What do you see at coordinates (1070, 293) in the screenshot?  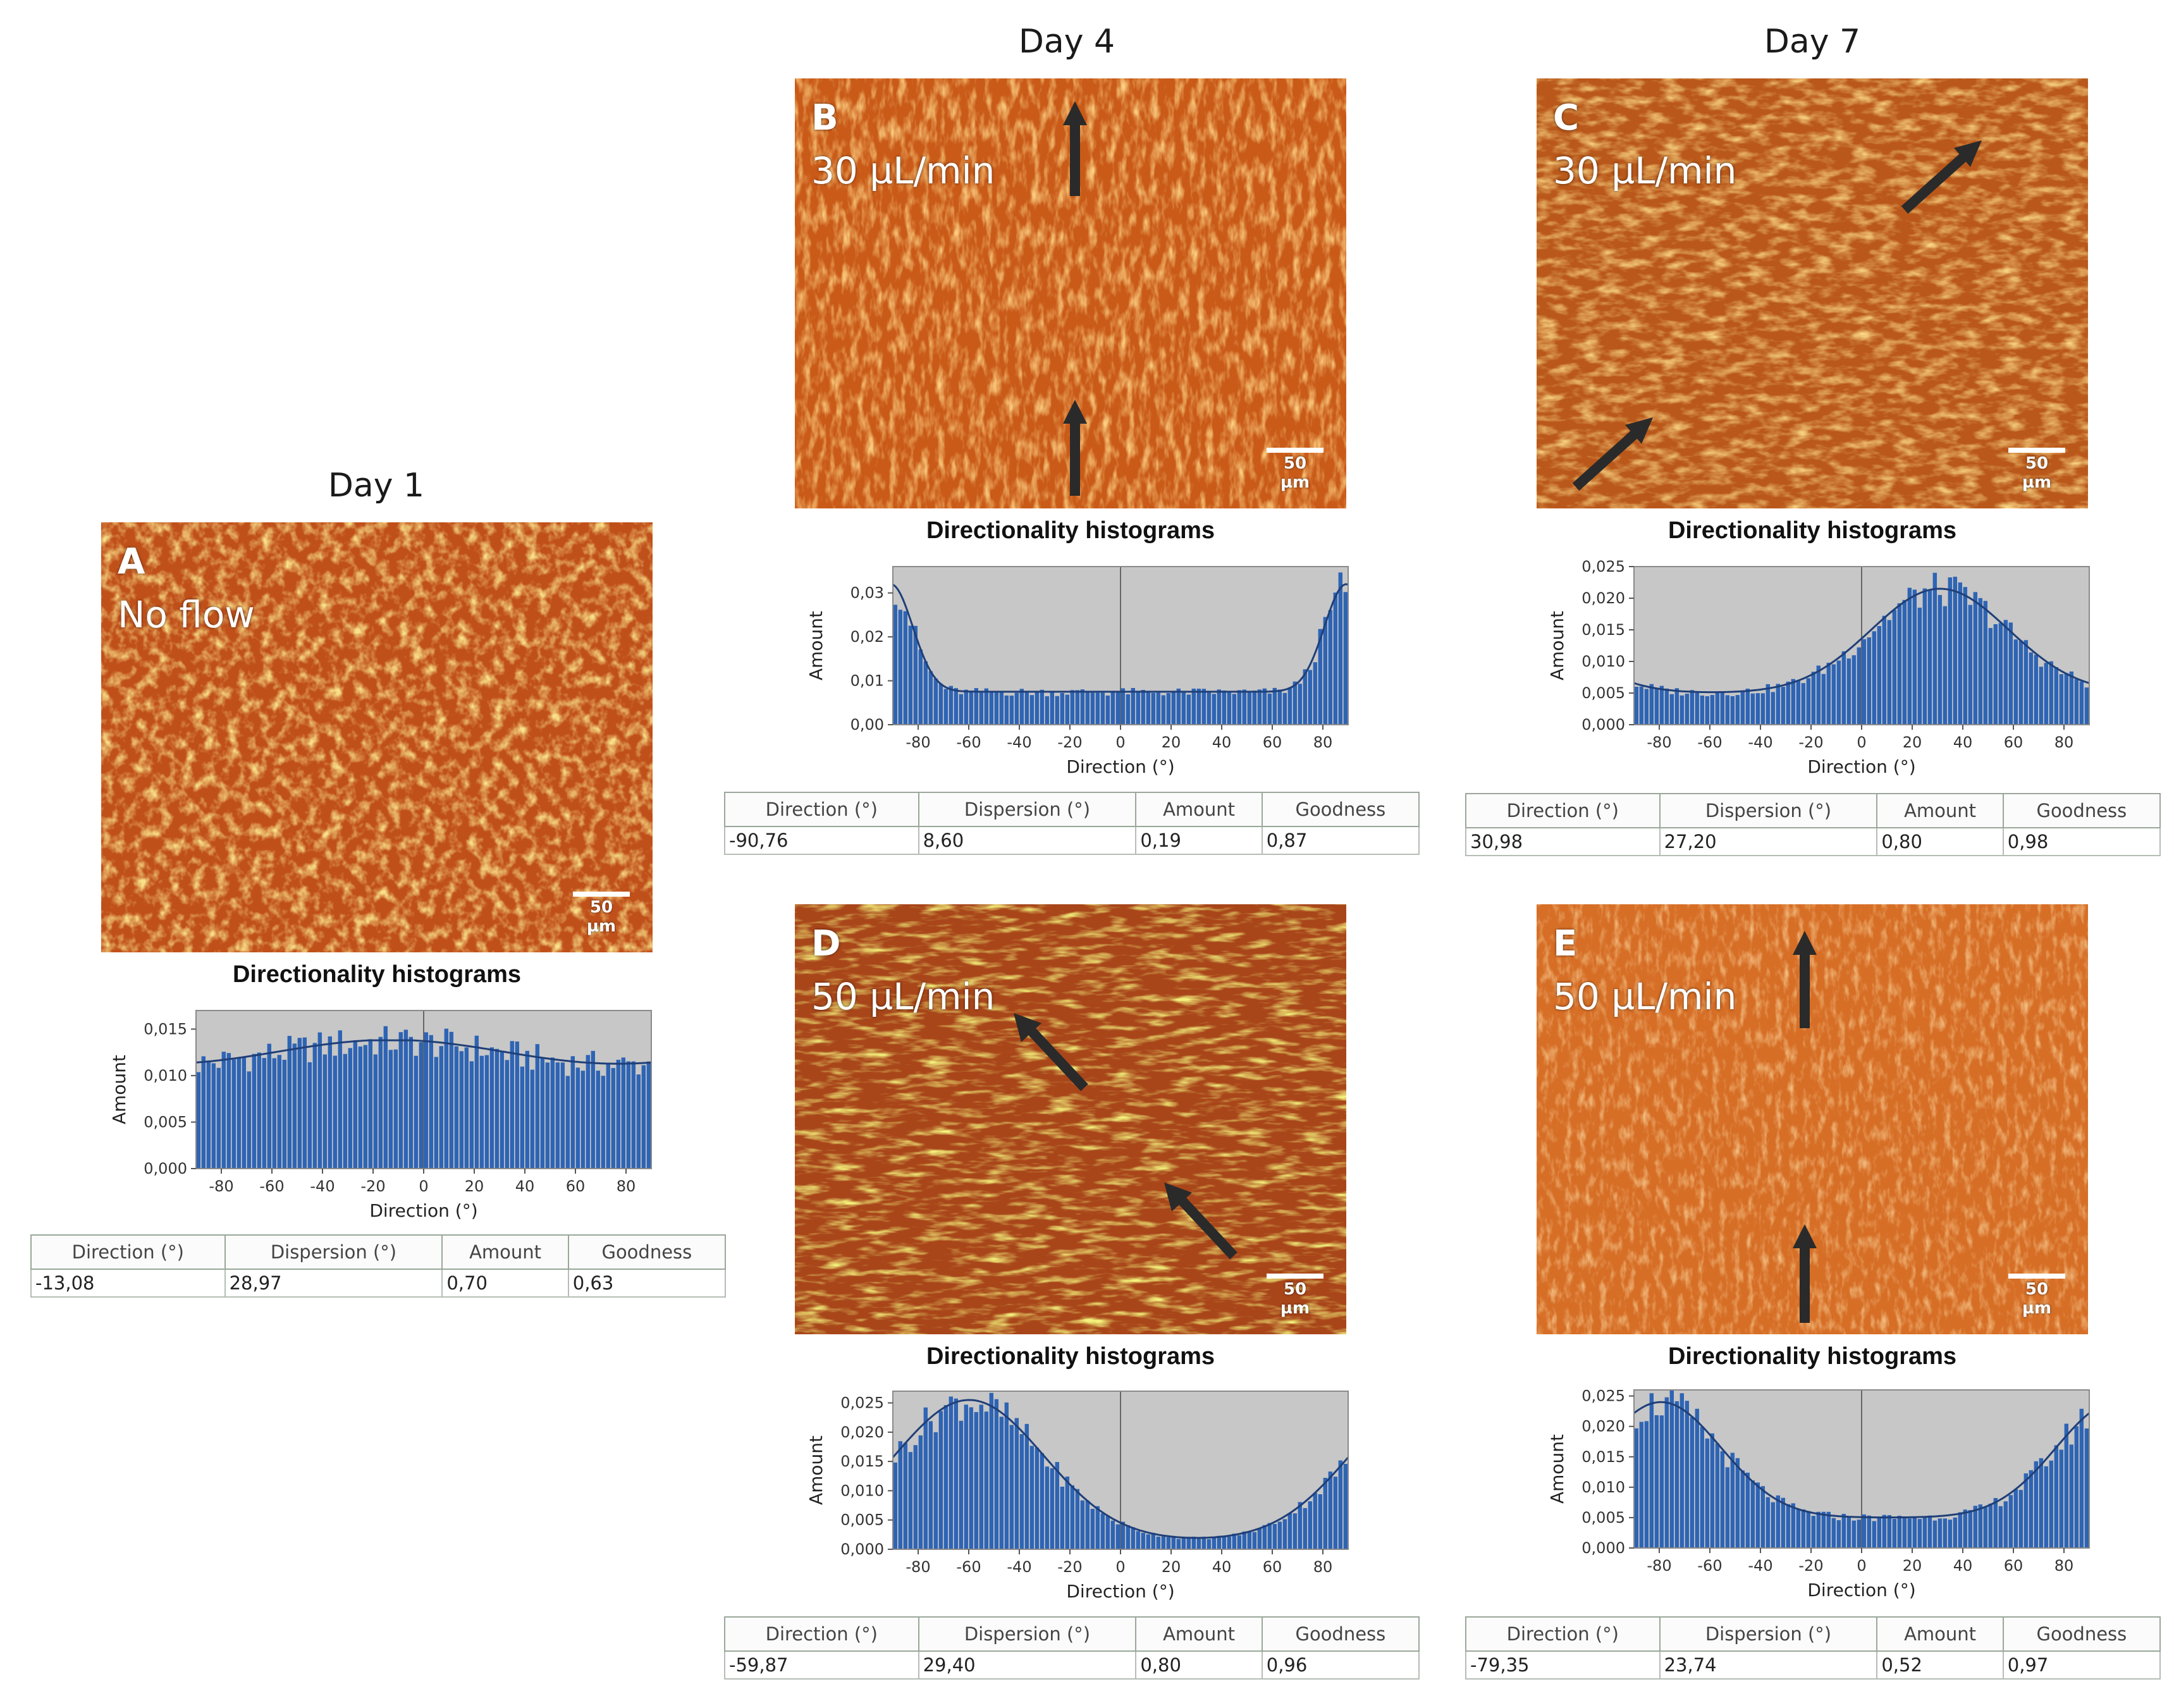 I see `micrograph-b: B 30 µL/min 50 µm` at bounding box center [1070, 293].